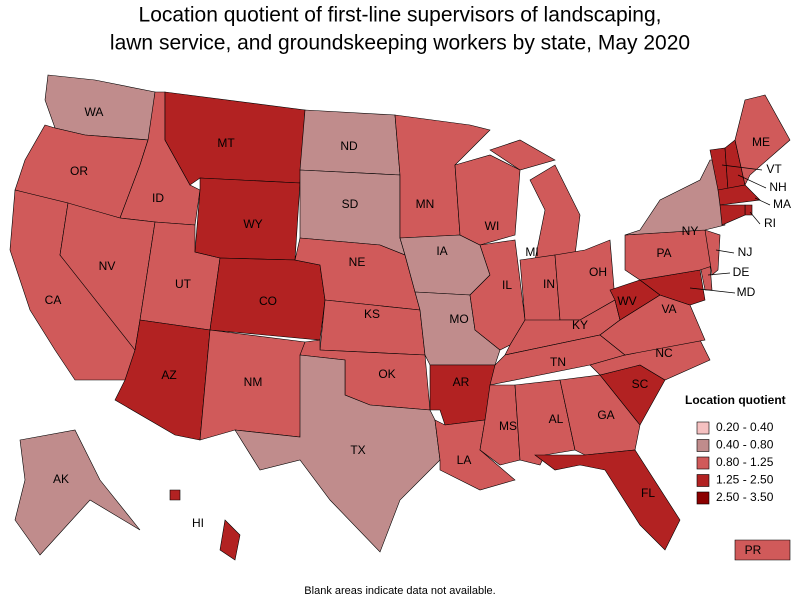  What do you see at coordinates (777, 187) in the screenshot?
I see `state-label: NH` at bounding box center [777, 187].